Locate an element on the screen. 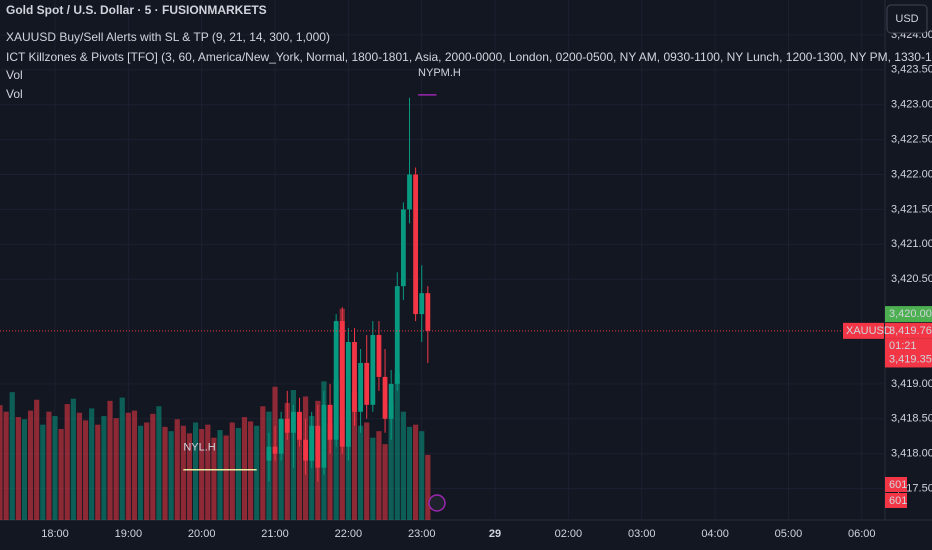  currency-label: USD is located at coordinates (906, 19).